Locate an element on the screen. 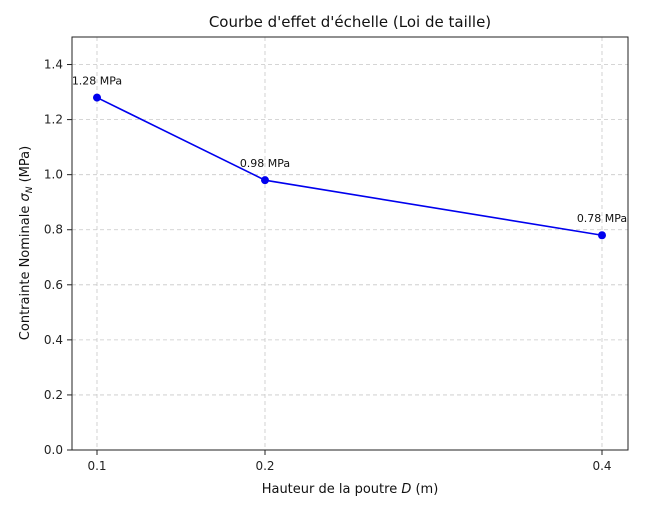 Image resolution: width=667 pixels, height=513 pixels. y-axis-label-subscript: N is located at coordinates (30, 189).